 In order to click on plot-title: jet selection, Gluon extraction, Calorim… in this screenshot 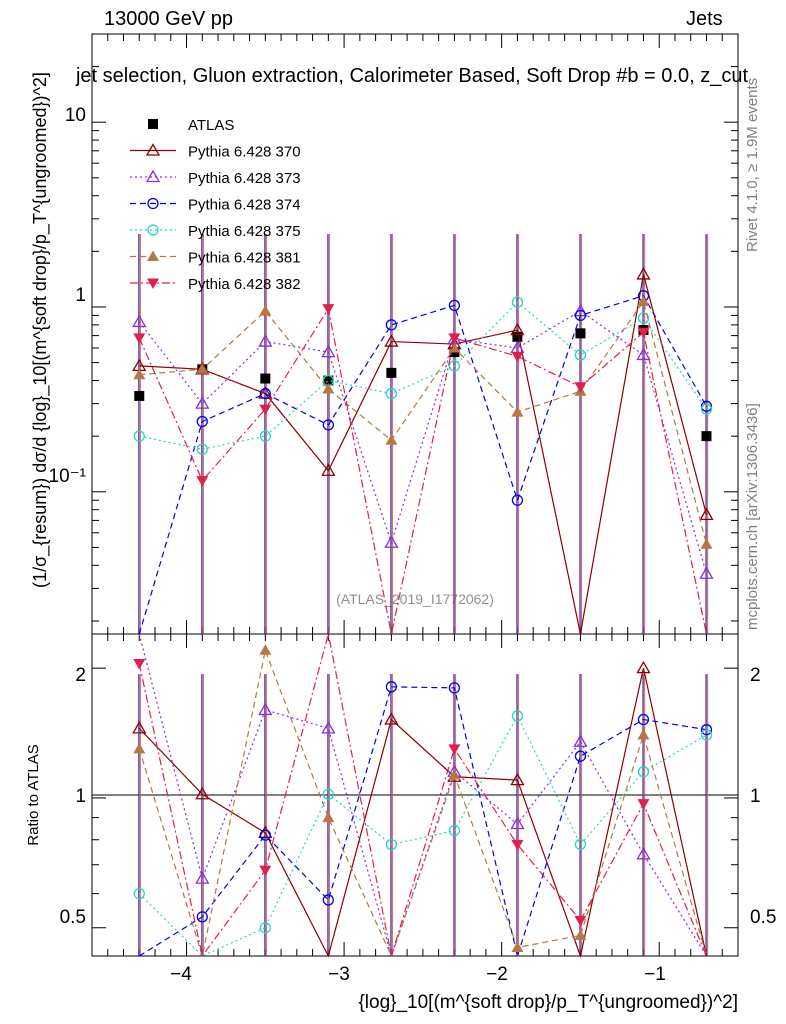, I will do `click(411, 76)`.